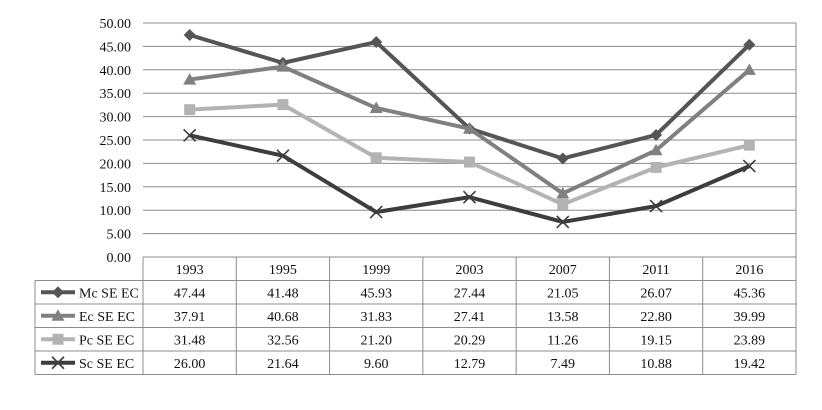  What do you see at coordinates (563, 222) in the screenshot?
I see `point-sc-se-ec-2007` at bounding box center [563, 222].